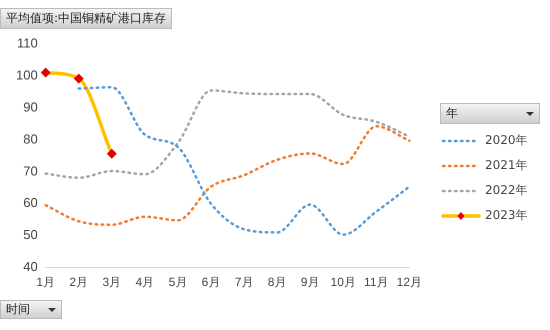 This screenshot has width=550, height=330. Describe the element at coordinates (376, 282) in the screenshot. I see `x-tick-label: 11月` at that location.